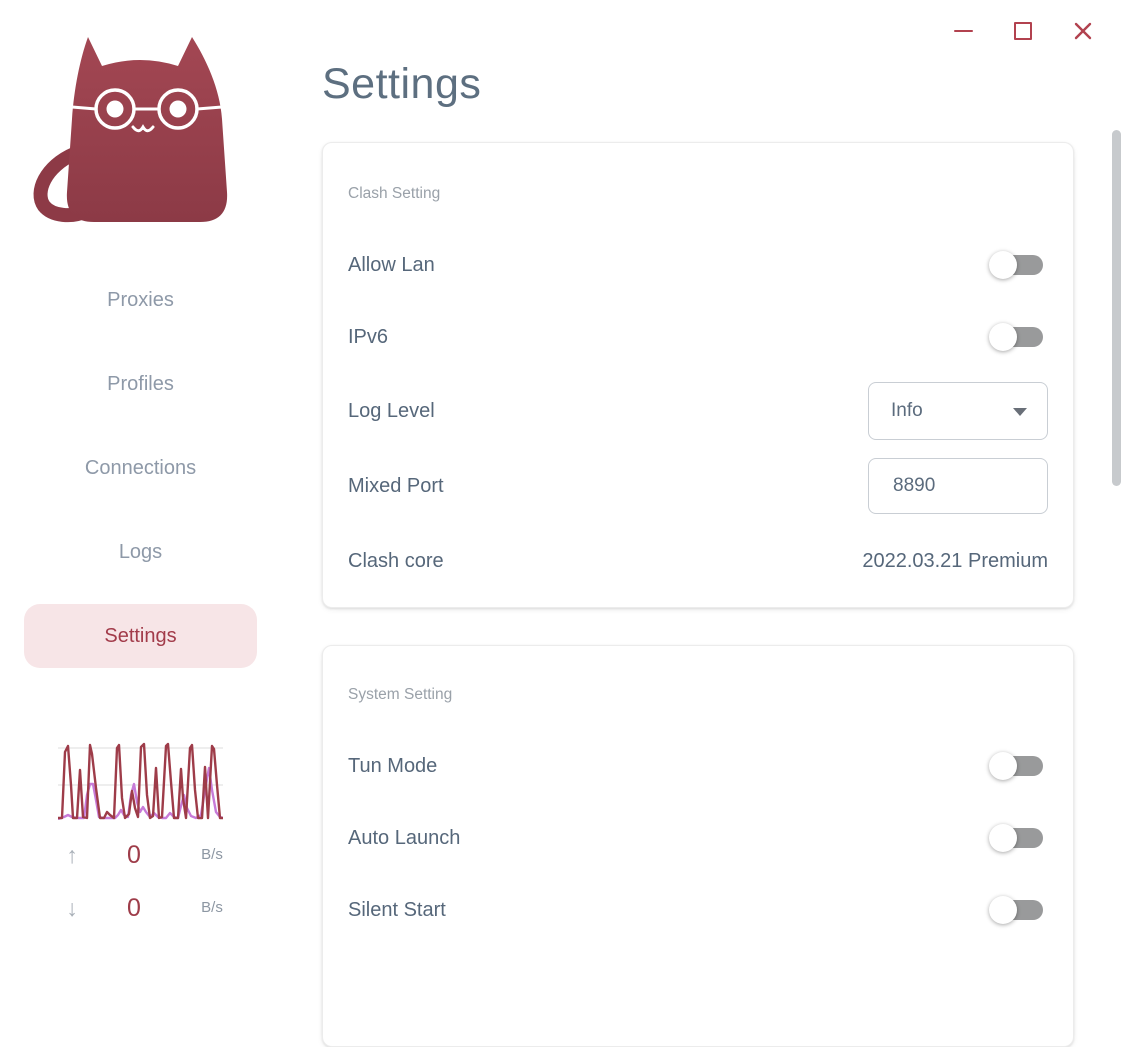  I want to click on sidebar-item-label: Proxies, so click(140, 299).